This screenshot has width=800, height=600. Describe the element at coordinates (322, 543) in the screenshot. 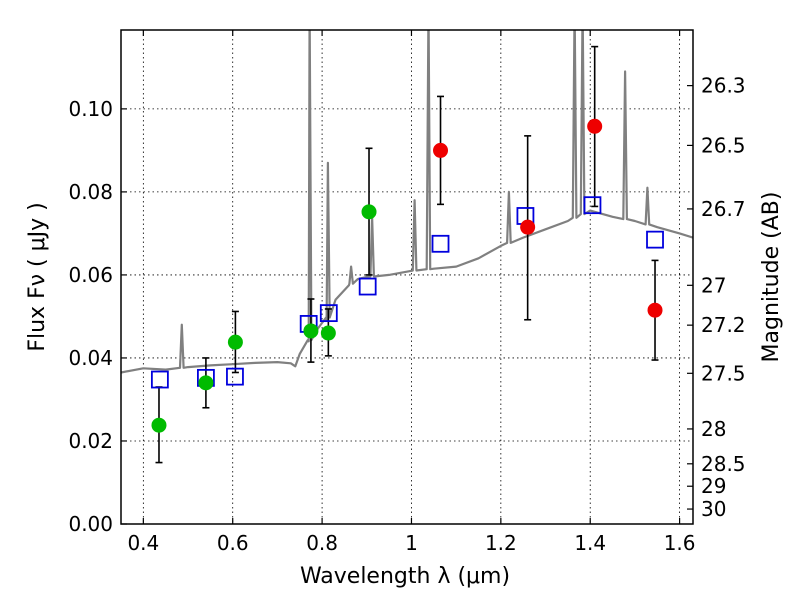

I see `x-tick-label: 0.8` at that location.